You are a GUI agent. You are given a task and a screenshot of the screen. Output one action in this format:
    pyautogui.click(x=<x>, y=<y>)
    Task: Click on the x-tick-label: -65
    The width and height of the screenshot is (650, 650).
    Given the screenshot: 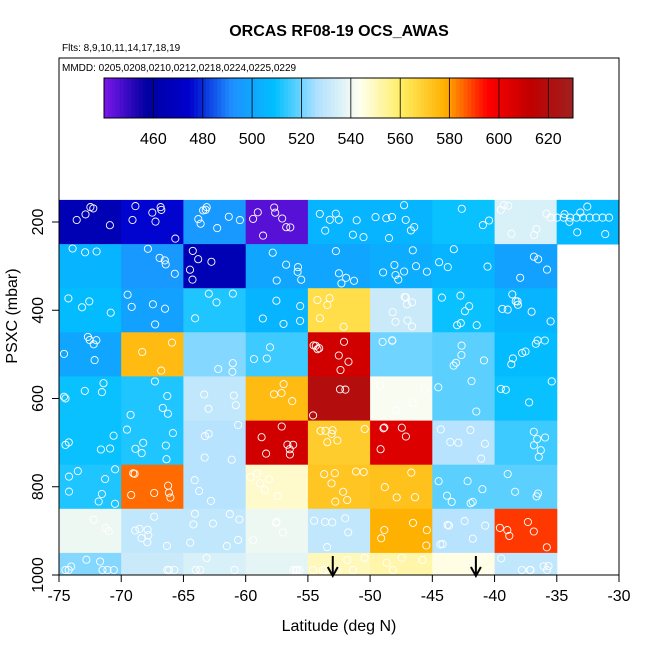 What is the action you would take?
    pyautogui.click(x=183, y=596)
    